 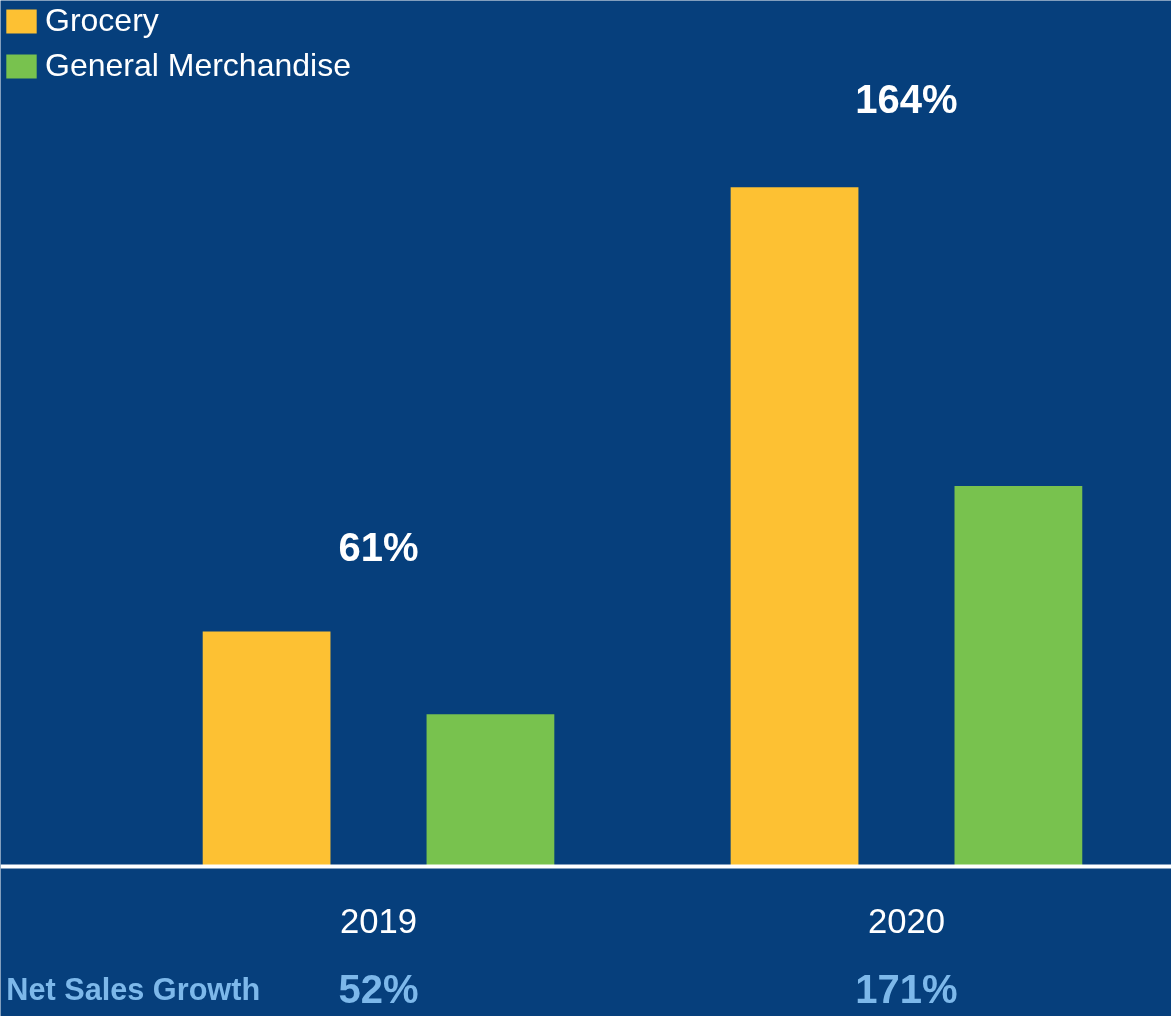 I want to click on text: 171%, so click(x=906, y=988).